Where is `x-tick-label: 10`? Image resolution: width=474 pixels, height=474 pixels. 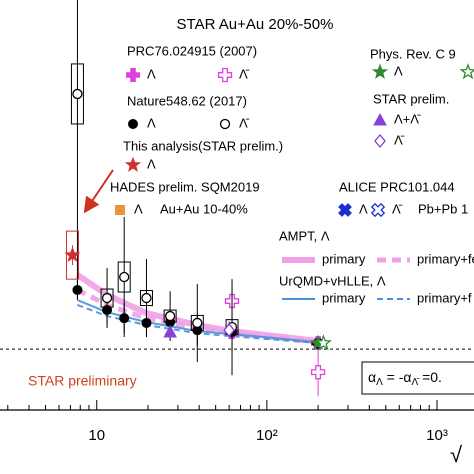 x-tick-label: 10 is located at coordinates (96, 435).